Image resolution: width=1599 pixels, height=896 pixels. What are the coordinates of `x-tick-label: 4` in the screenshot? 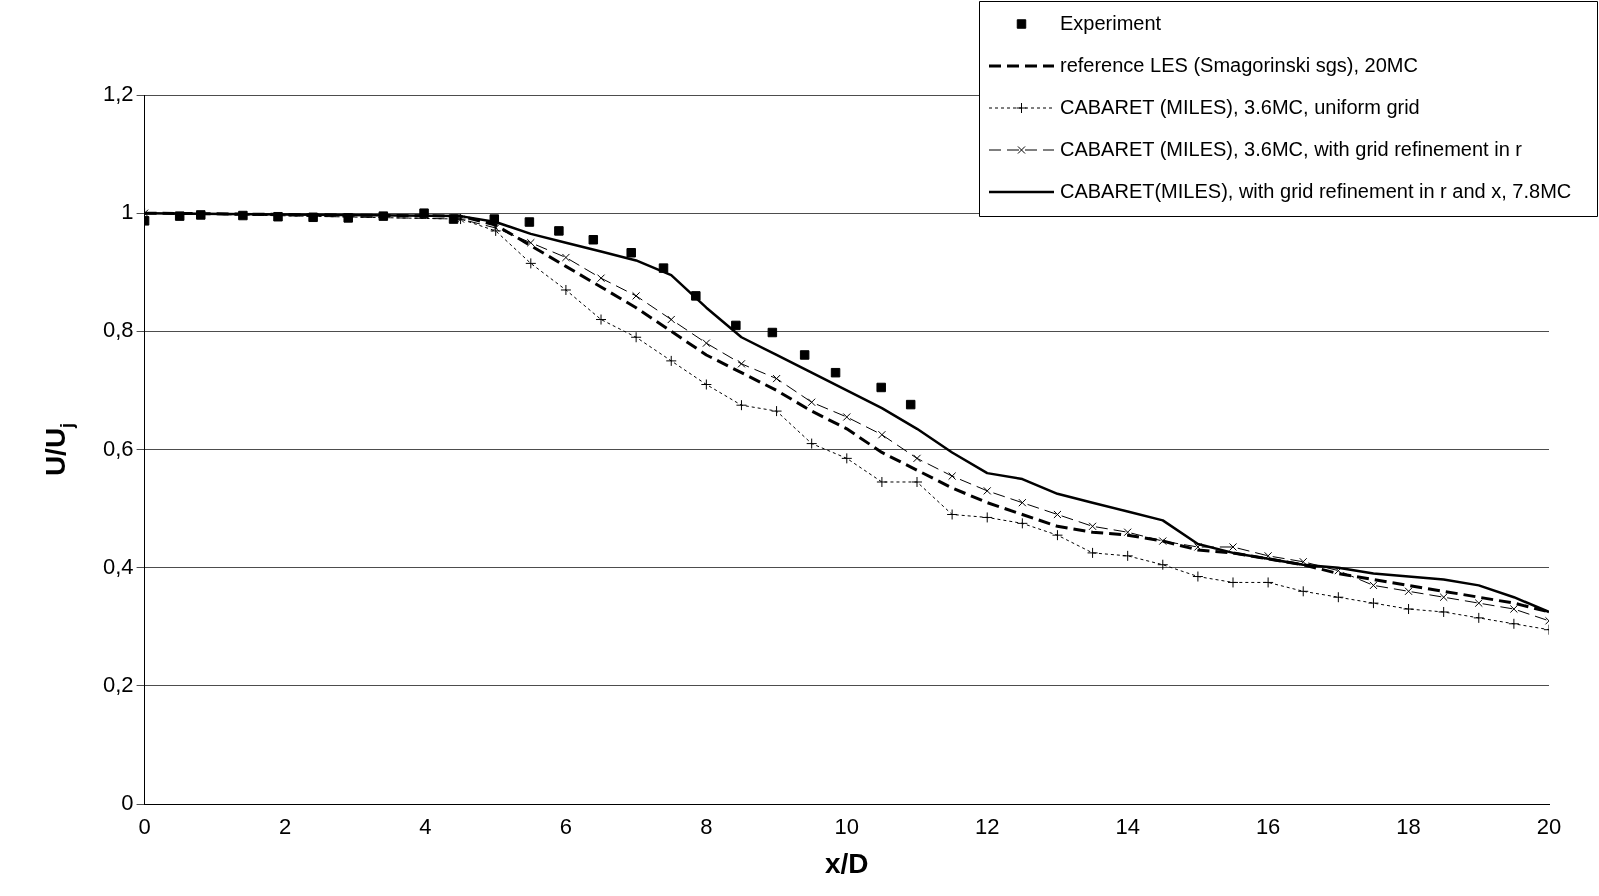 It's located at (425, 827).